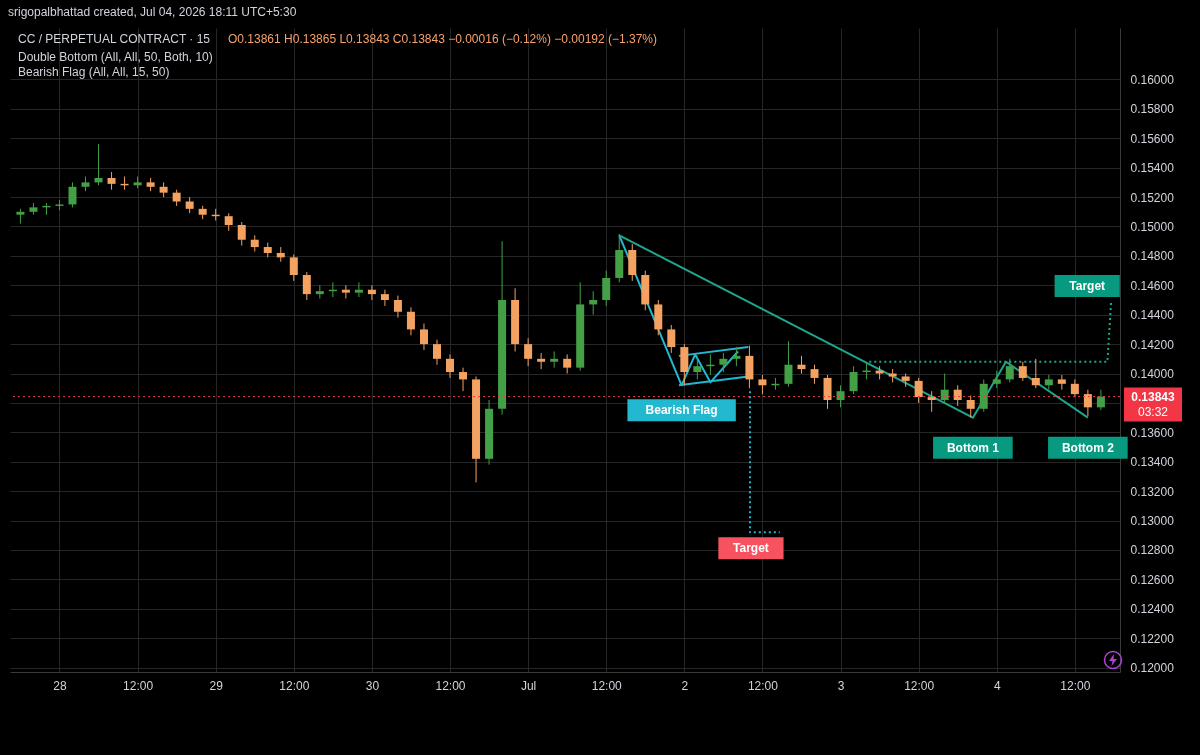 Image resolution: width=1200 pixels, height=755 pixels. What do you see at coordinates (1152, 197) in the screenshot?
I see `y-tick-label: 0.15200` at bounding box center [1152, 197].